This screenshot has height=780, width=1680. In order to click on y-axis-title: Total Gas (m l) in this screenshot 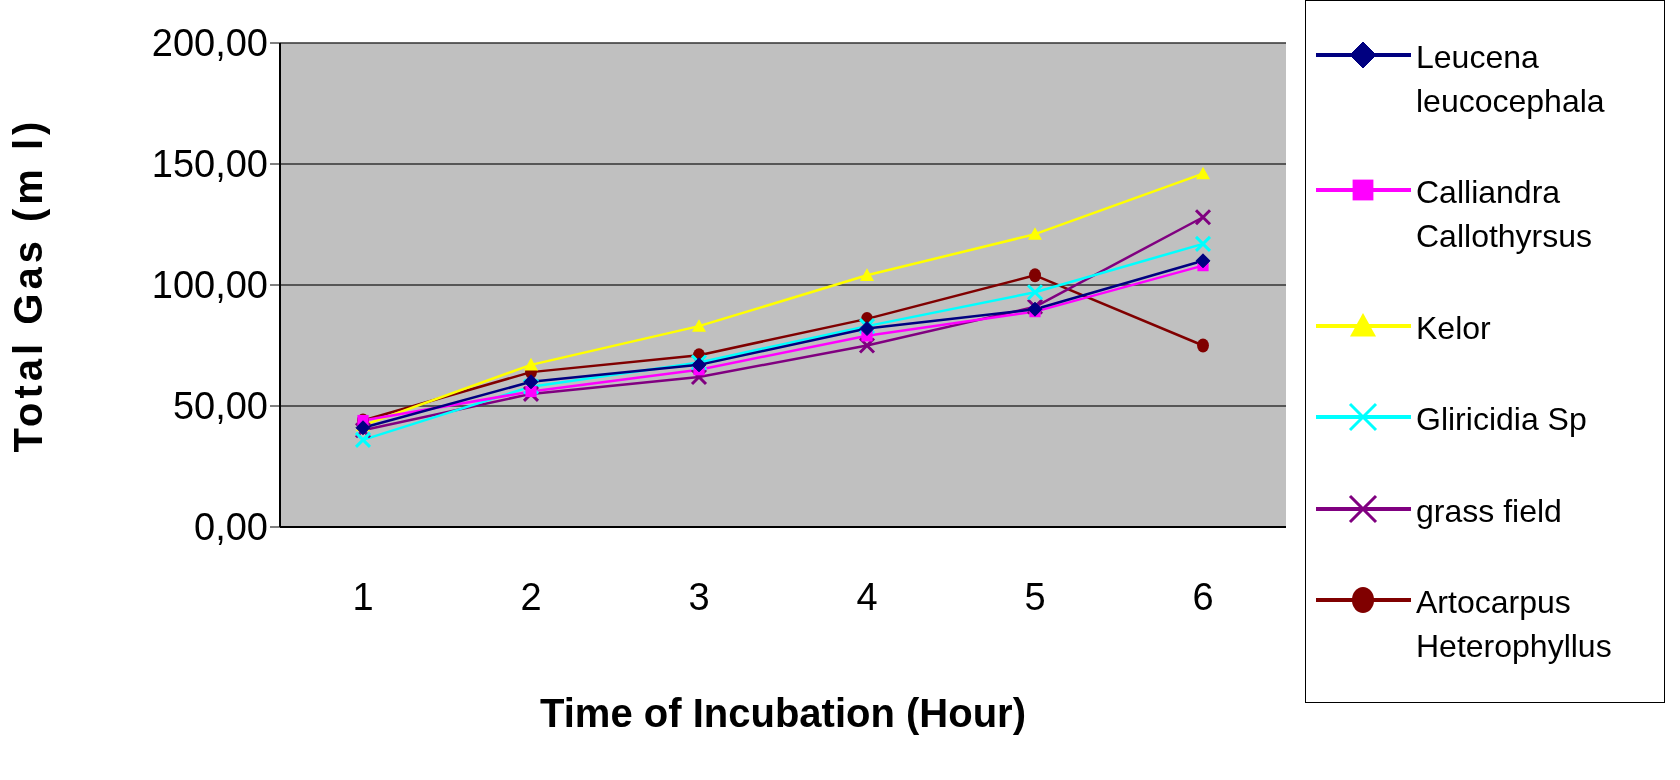, I will do `click(28, 285)`.